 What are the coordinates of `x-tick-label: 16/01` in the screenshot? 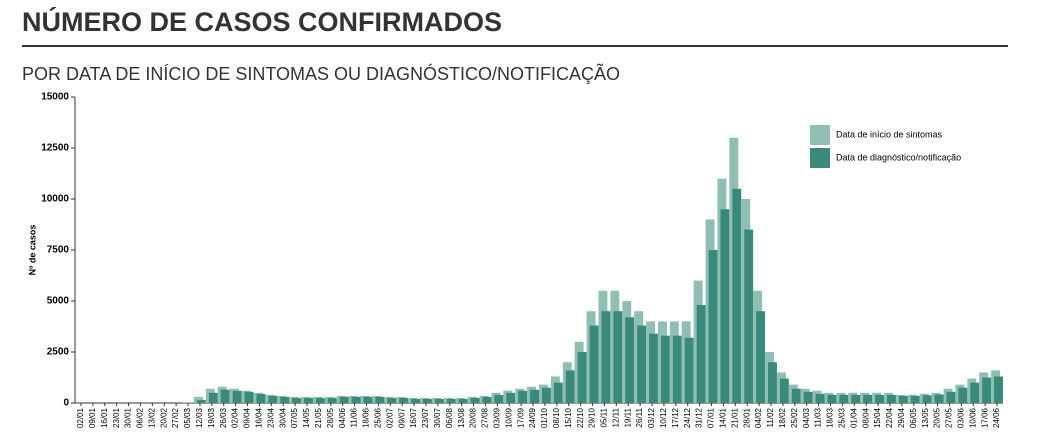 It's located at (104, 417).